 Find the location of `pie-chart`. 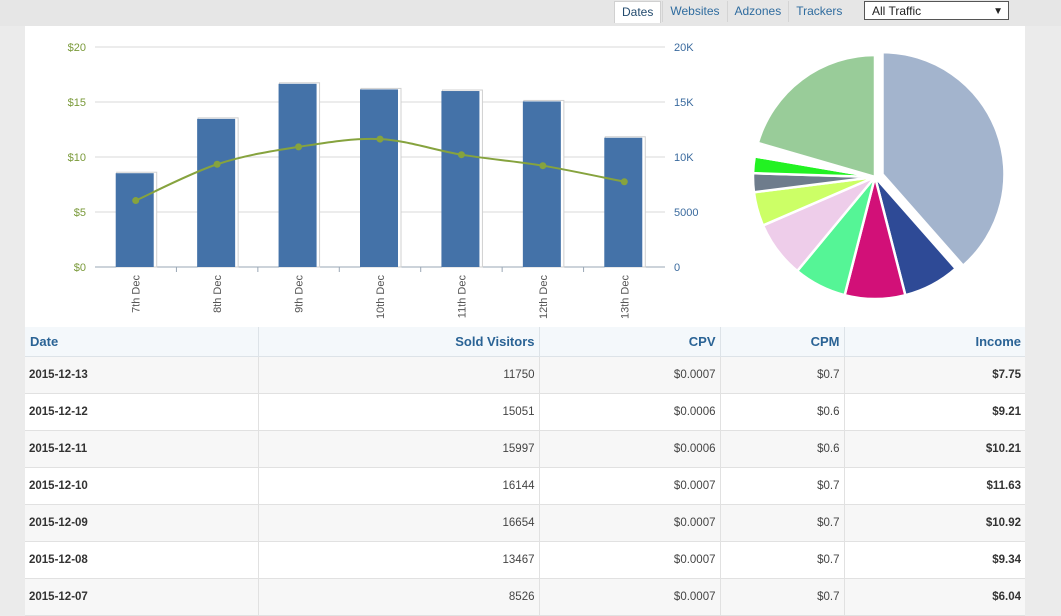

pie-chart is located at coordinates (878, 175).